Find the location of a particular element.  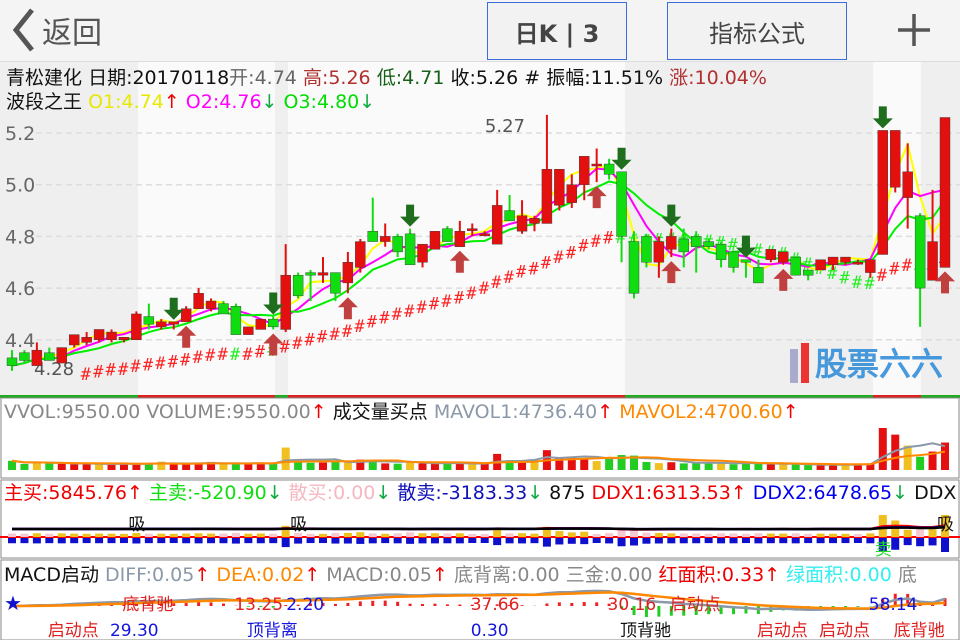

bottom-divergence-value: 底背离:0.00 is located at coordinates (506, 575).